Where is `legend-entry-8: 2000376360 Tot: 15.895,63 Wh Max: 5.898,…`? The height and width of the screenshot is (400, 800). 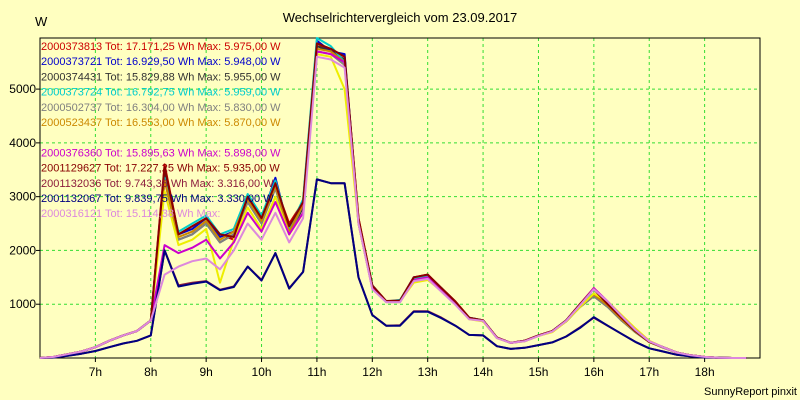
legend-entry-8: 2000376360 Tot: 15.895,63 Wh Max: 5.898,… is located at coordinates (161, 153).